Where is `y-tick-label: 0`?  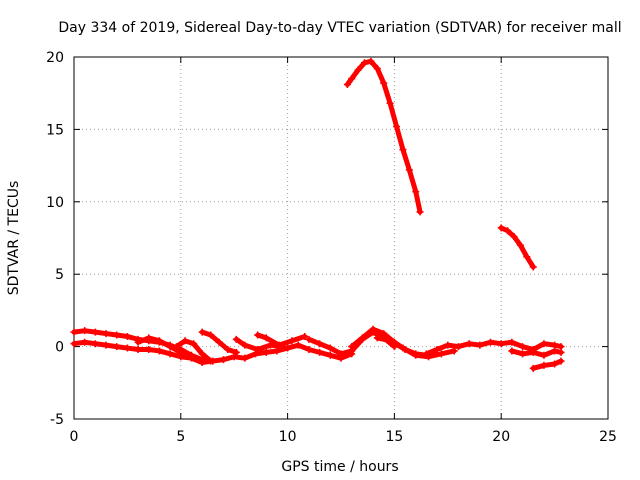
y-tick-label: 0 is located at coordinates (59, 348).